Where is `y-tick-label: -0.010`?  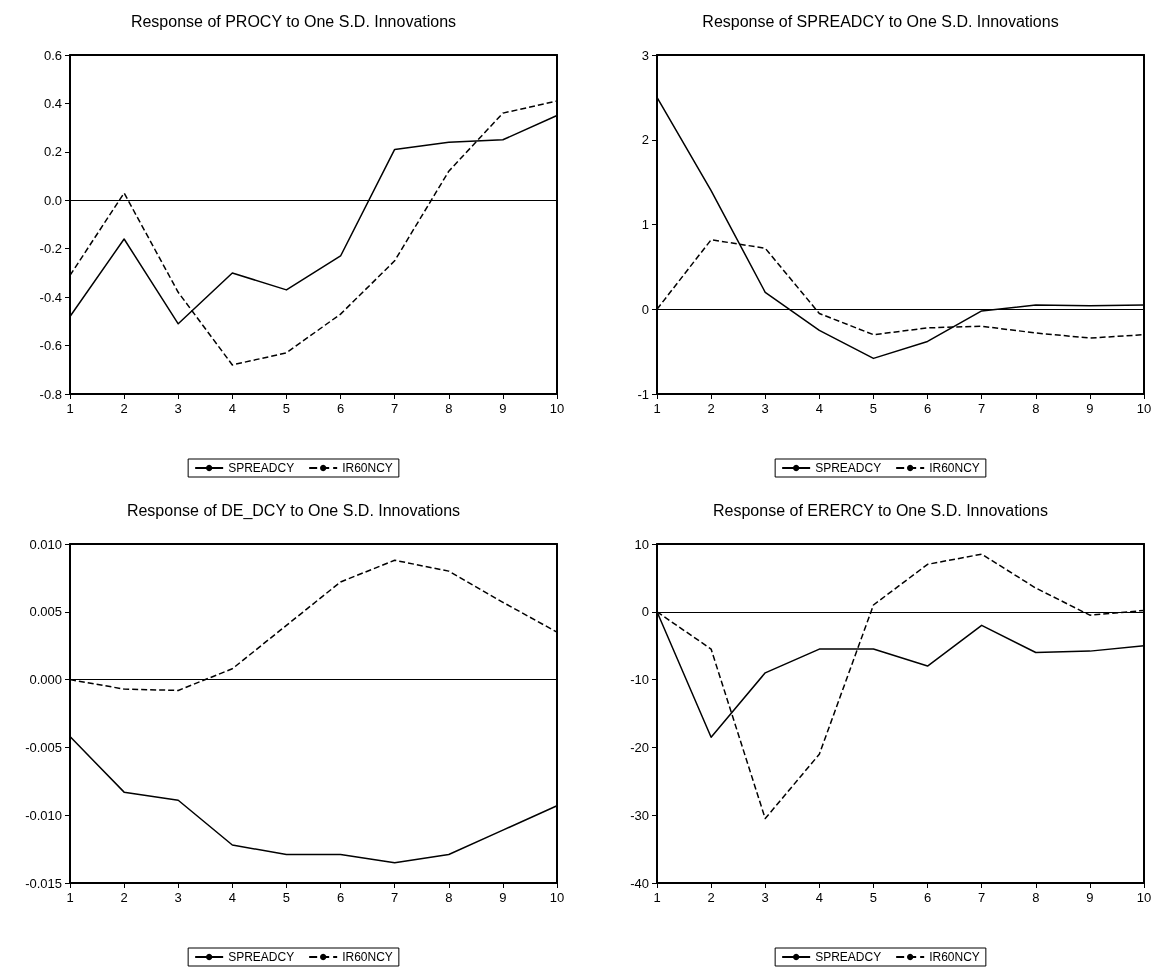 y-tick-label: -0.010 is located at coordinates (43, 815).